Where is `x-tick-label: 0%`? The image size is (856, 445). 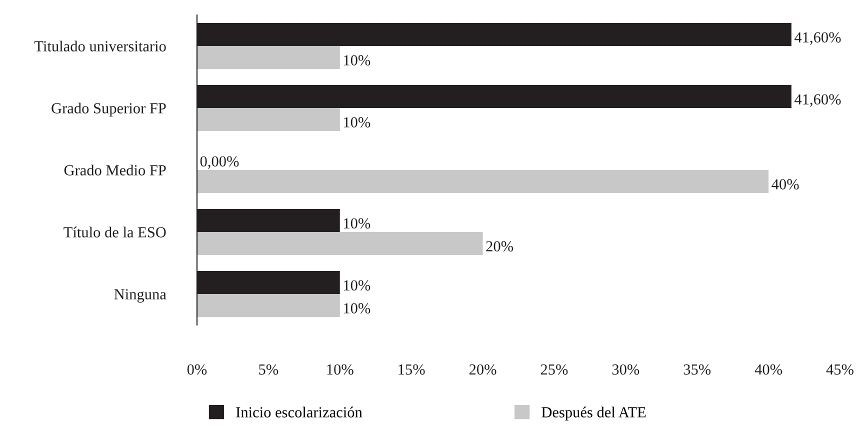 x-tick-label: 0% is located at coordinates (197, 369).